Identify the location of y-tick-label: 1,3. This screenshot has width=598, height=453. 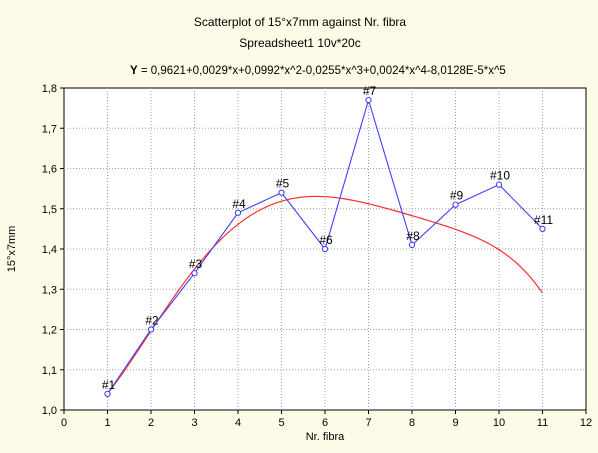
(49, 290).